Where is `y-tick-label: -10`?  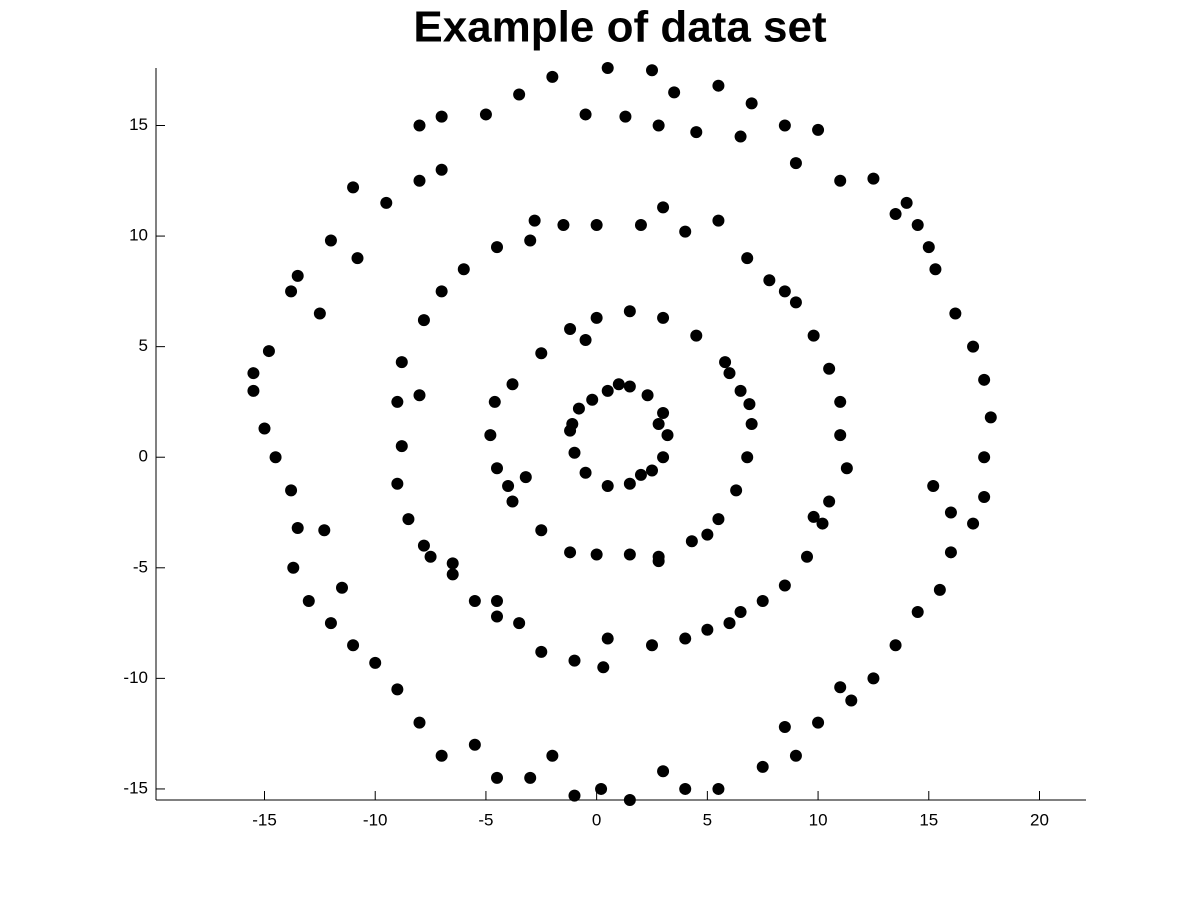 y-tick-label: -10 is located at coordinates (135, 677).